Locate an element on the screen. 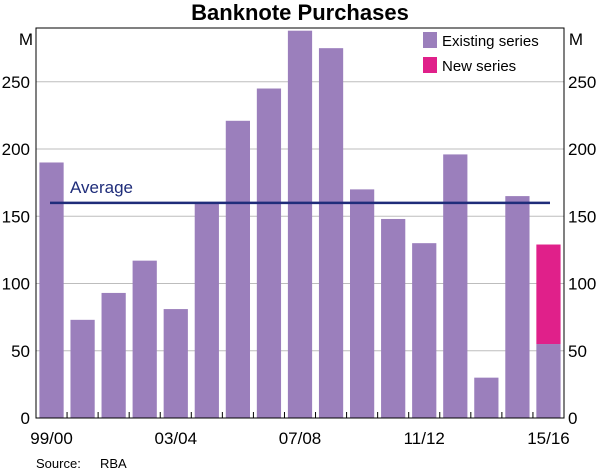 This screenshot has width=600, height=475. legend-label: Existing series is located at coordinates (490, 41).